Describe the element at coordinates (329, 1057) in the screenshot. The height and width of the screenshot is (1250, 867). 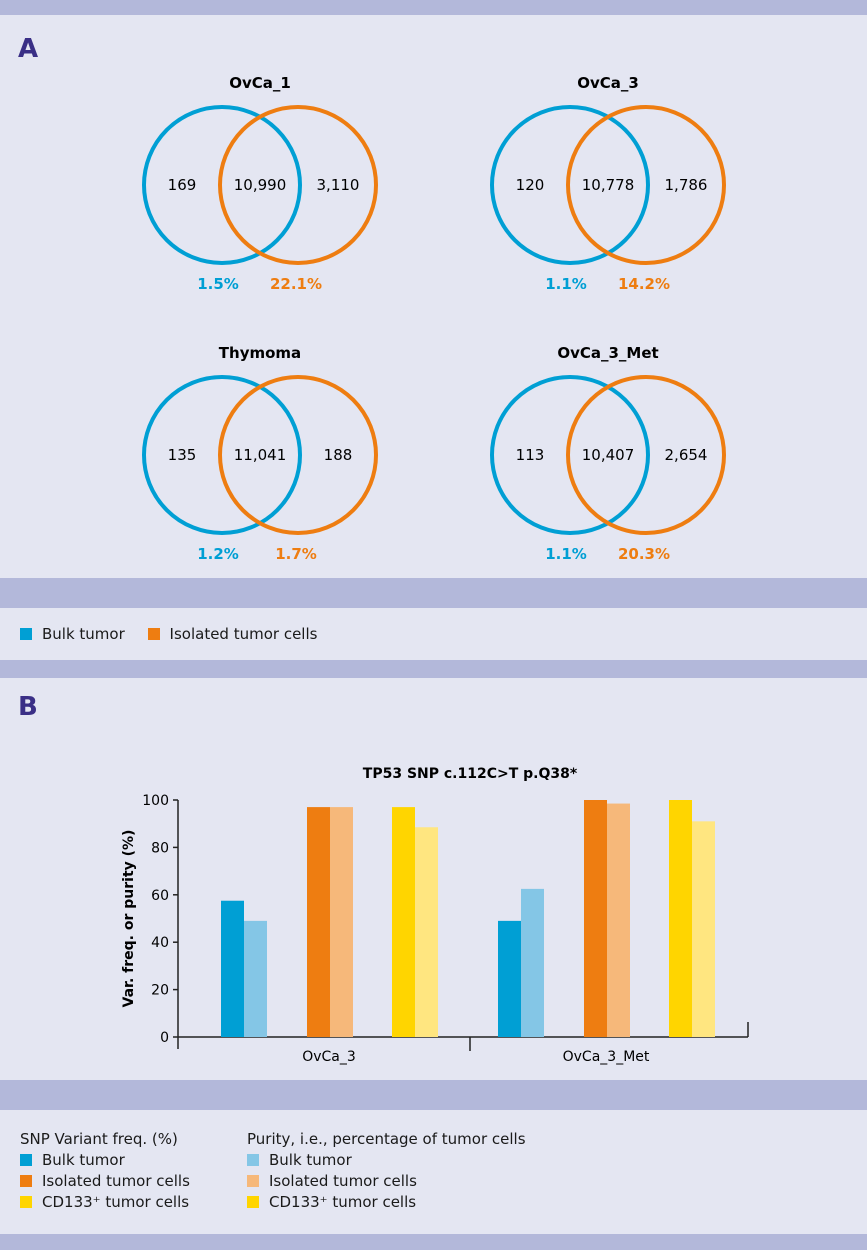
I see `x-tick-label: OvCa_3` at that location.